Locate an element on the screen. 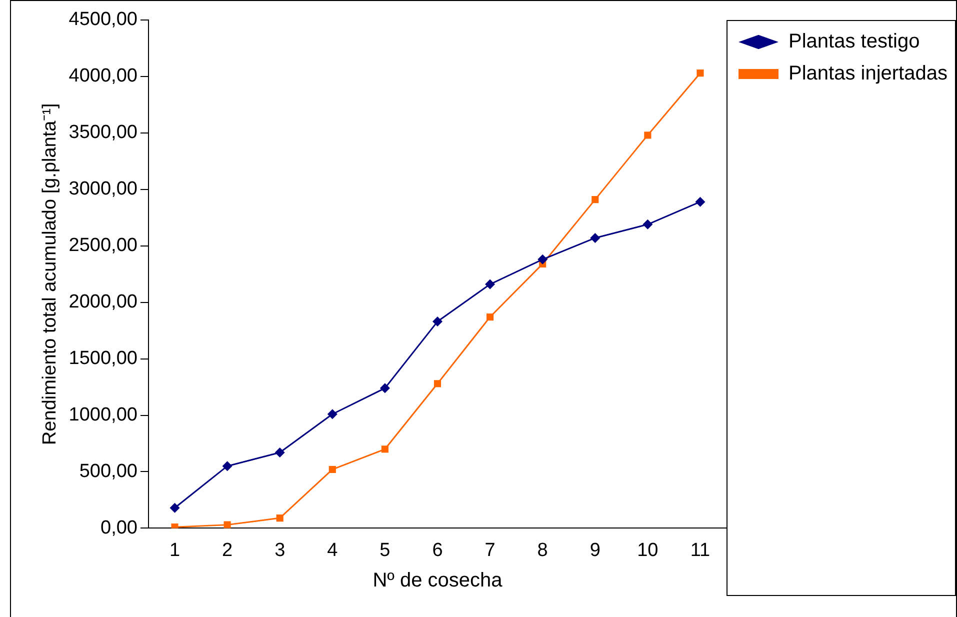 Image resolution: width=957 pixels, height=617 pixels. x-tick-label: 4 is located at coordinates (332, 550).